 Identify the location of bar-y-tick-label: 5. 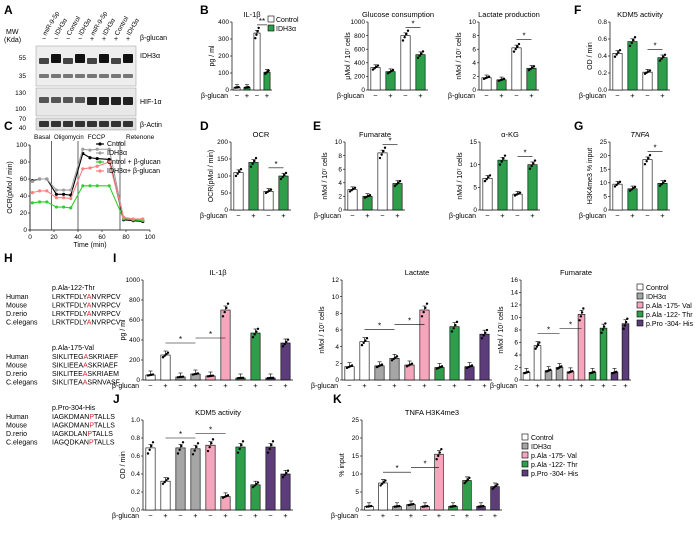
(357, 492).